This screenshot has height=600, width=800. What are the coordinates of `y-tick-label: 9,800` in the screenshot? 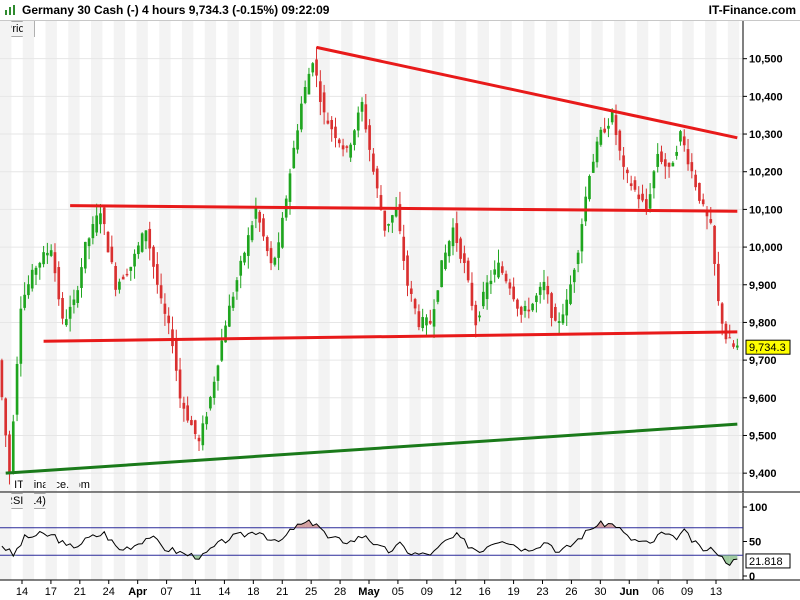 It's located at (763, 323).